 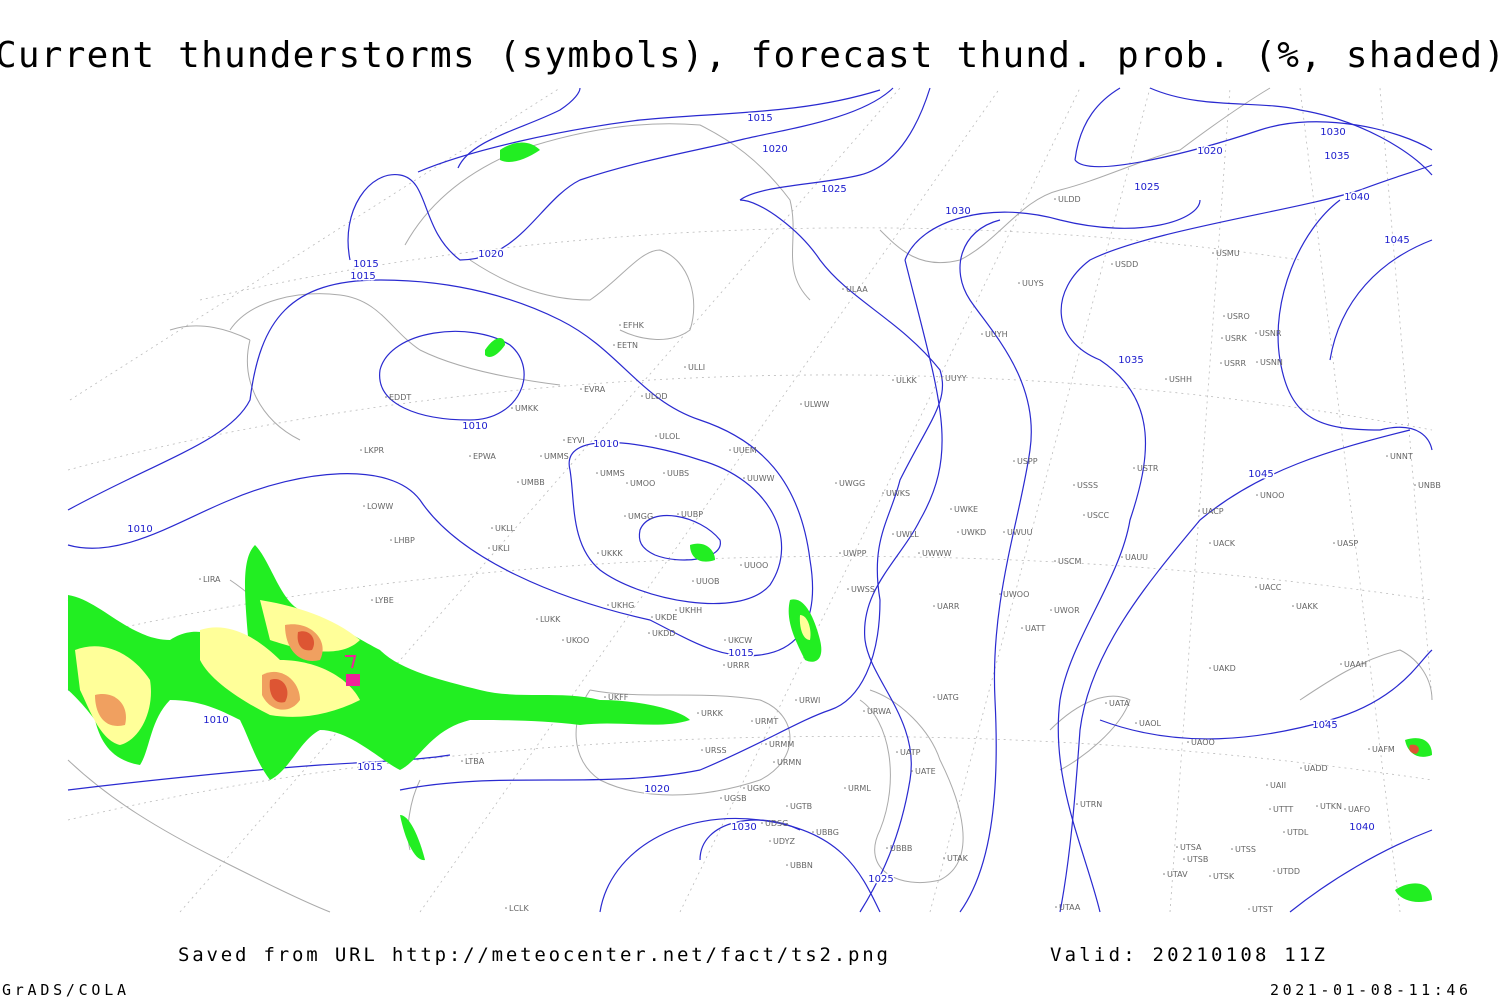 I want to click on station-label: UATA, so click(x=1119, y=703).